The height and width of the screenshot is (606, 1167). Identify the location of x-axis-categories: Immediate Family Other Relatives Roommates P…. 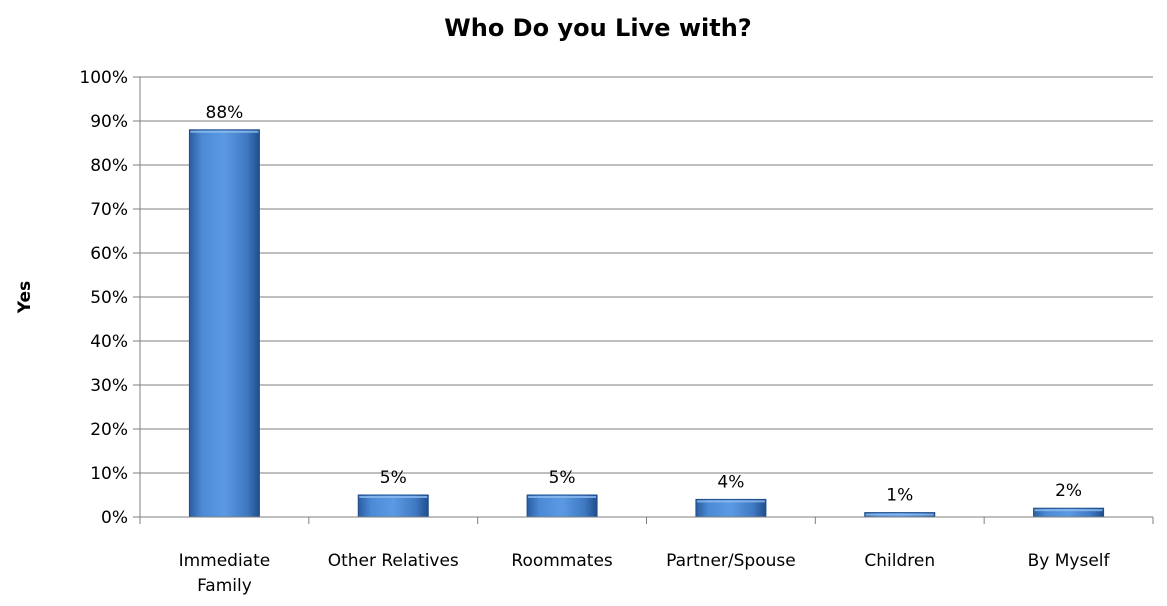
(645, 573).